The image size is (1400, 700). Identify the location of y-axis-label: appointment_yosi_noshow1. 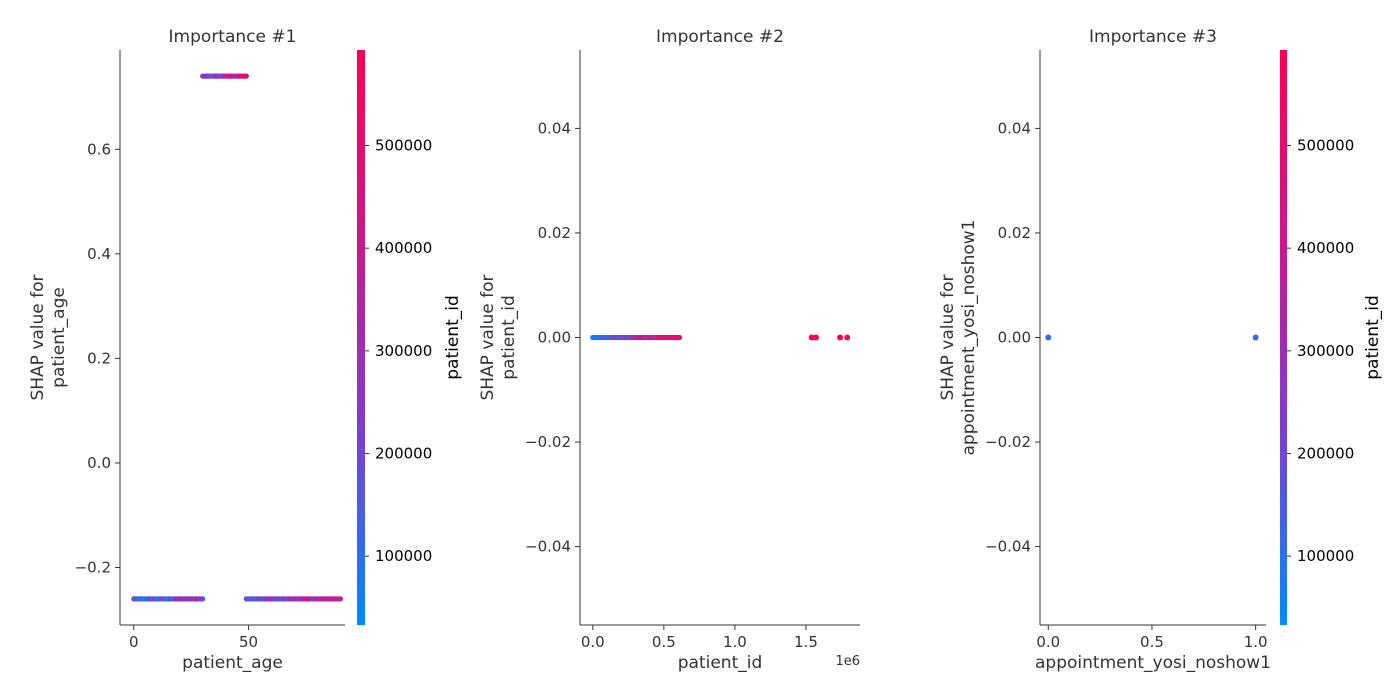
(969, 338).